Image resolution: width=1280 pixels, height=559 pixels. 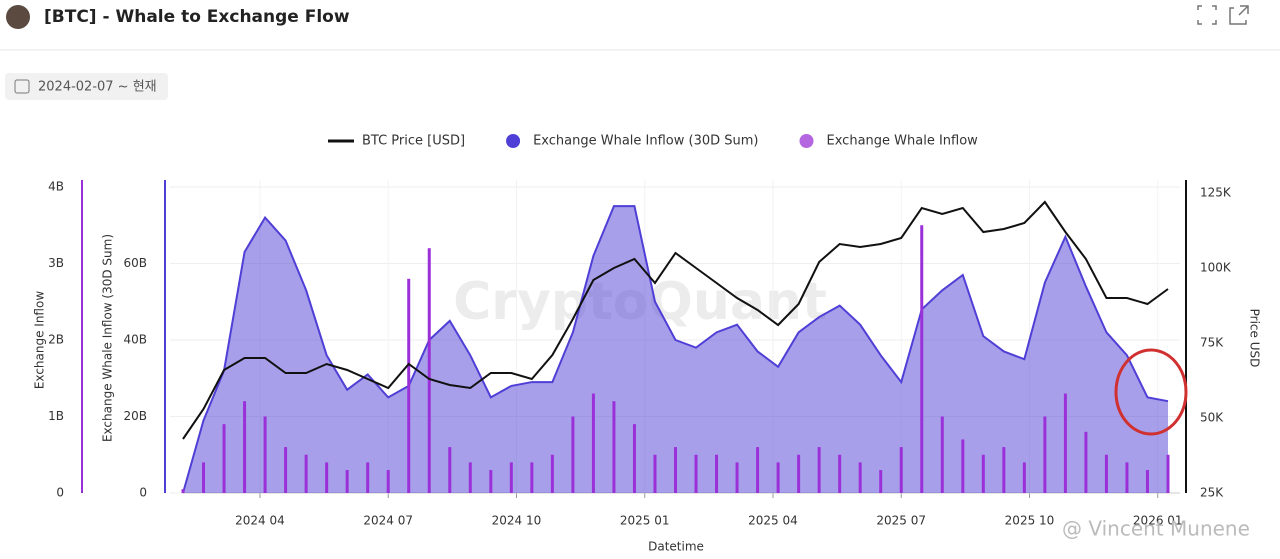 What do you see at coordinates (135, 263) in the screenshot?
I see `y2-tick-label: 60B` at bounding box center [135, 263].